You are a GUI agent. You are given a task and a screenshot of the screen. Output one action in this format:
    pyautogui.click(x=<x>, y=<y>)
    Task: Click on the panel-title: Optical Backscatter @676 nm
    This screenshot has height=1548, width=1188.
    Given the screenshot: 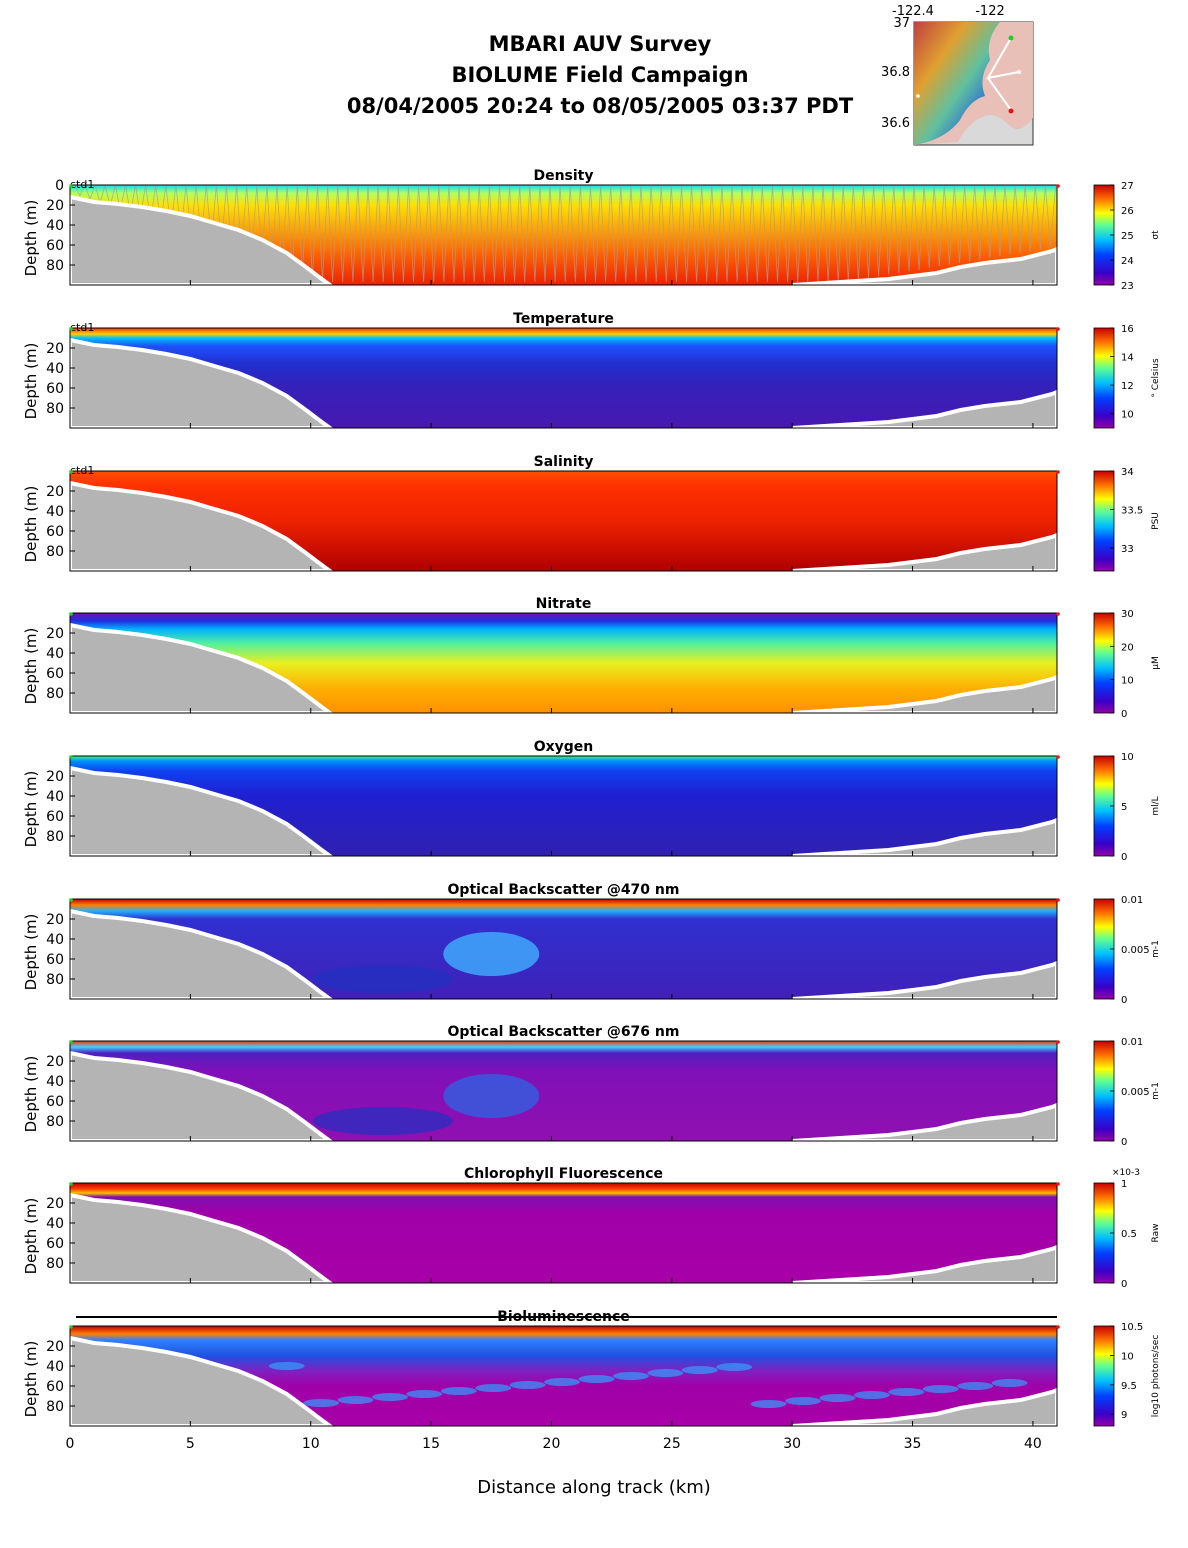 What is the action you would take?
    pyautogui.click(x=564, y=1032)
    